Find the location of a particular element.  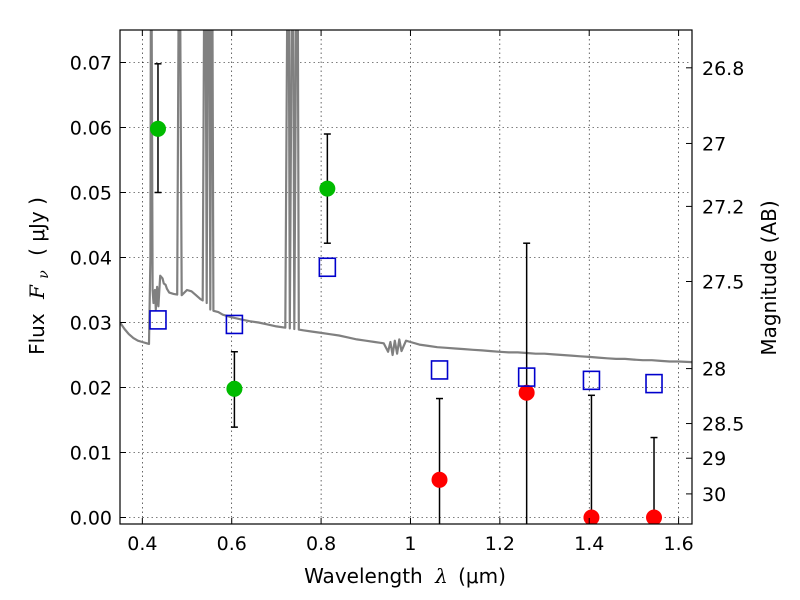

y2-tick-label: 27 is located at coordinates (714, 144).